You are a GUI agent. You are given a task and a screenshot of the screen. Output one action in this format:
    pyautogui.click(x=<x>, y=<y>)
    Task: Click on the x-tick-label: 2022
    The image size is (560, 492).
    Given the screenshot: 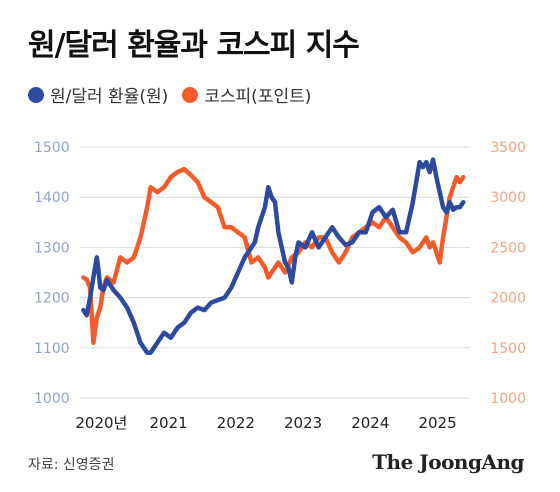 What is the action you would take?
    pyautogui.click(x=236, y=423)
    